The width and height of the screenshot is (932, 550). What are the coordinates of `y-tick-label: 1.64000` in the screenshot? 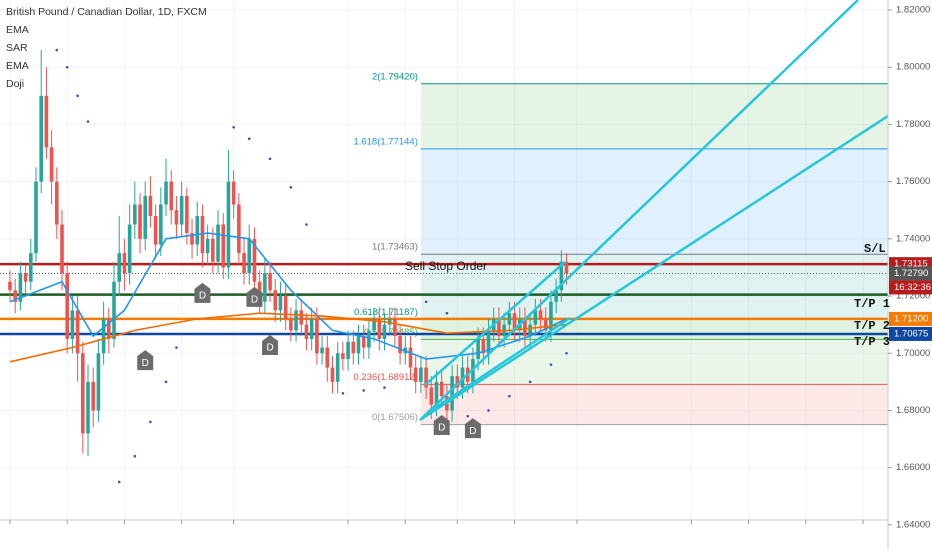 It's located at (913, 524).